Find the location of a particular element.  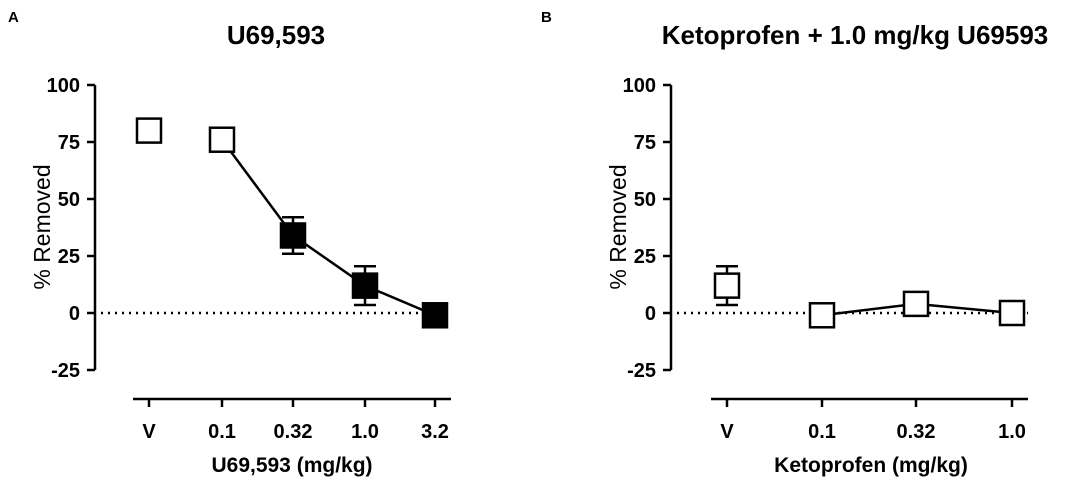

panel-a-y-tick-label: 25 is located at coordinates (69, 257).